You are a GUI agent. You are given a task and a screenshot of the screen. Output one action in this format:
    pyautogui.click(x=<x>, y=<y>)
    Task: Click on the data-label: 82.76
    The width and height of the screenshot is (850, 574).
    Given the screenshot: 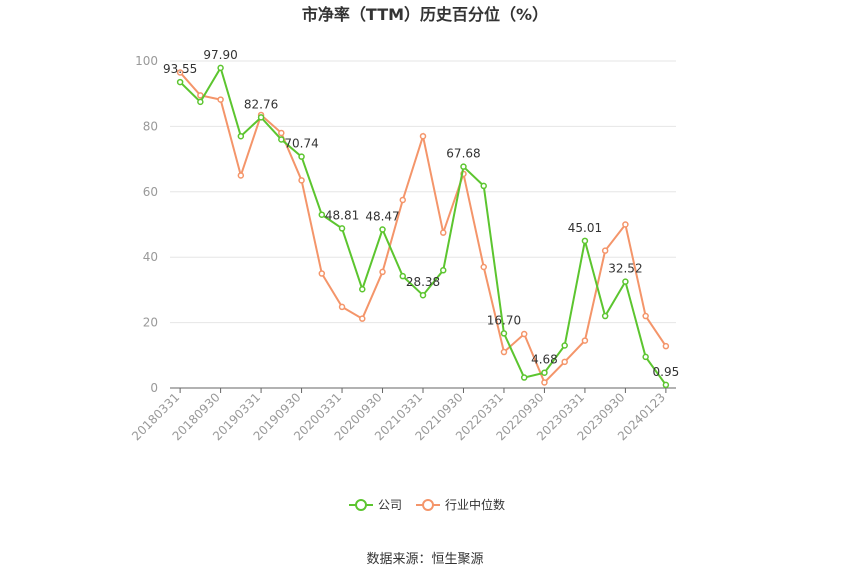 What is the action you would take?
    pyautogui.click(x=261, y=104)
    